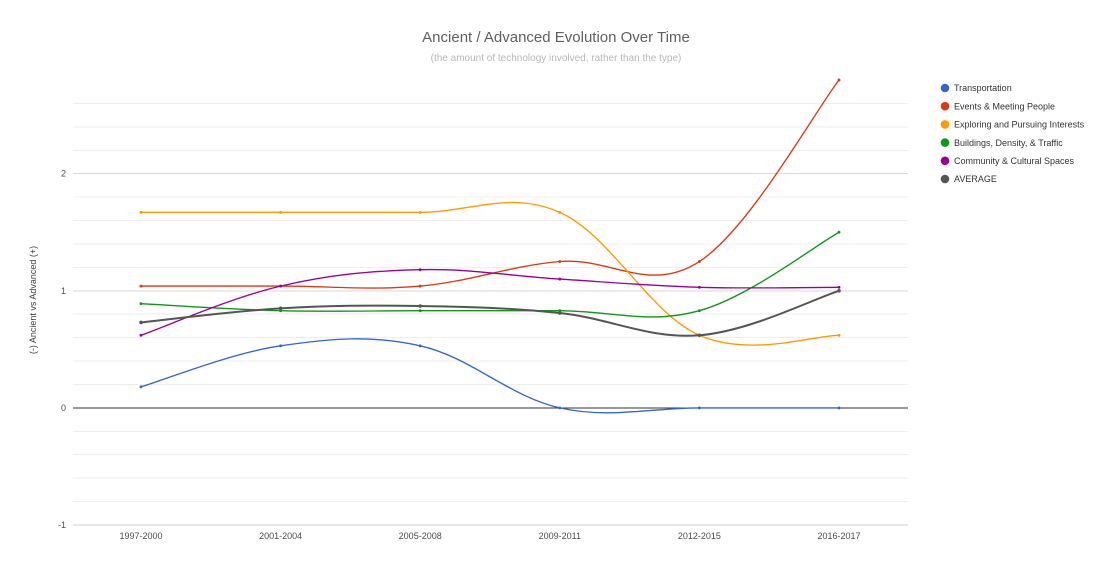 This screenshot has height=574, width=1112. I want to click on y-axis-title: (-) Ancient vs Advanced (+), so click(33, 300).